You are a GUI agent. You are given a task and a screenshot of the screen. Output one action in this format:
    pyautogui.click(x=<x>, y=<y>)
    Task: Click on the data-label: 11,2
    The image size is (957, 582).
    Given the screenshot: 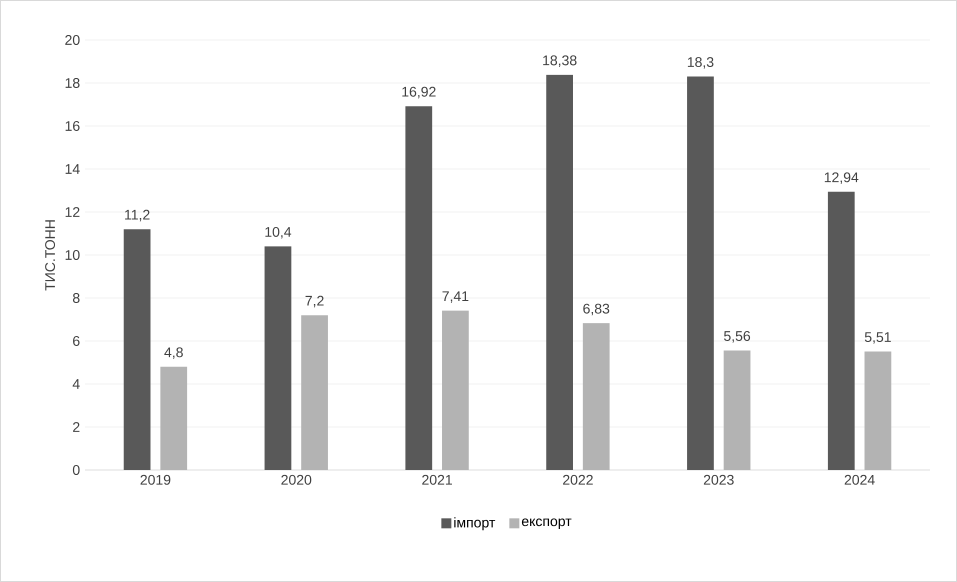 What is the action you would take?
    pyautogui.click(x=137, y=216)
    